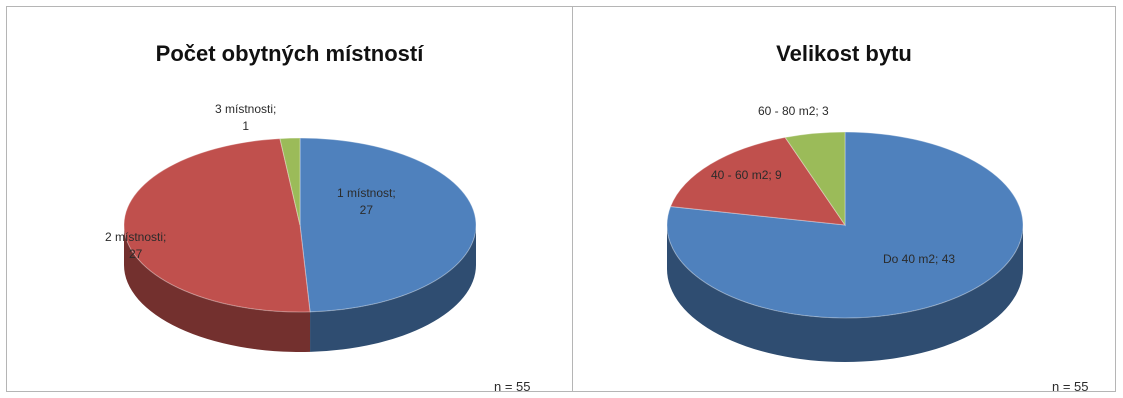 The width and height of the screenshot is (1123, 398). Describe the element at coordinates (393, 288) in the screenshot. I see `pie-side-1-m-stnost` at that location.